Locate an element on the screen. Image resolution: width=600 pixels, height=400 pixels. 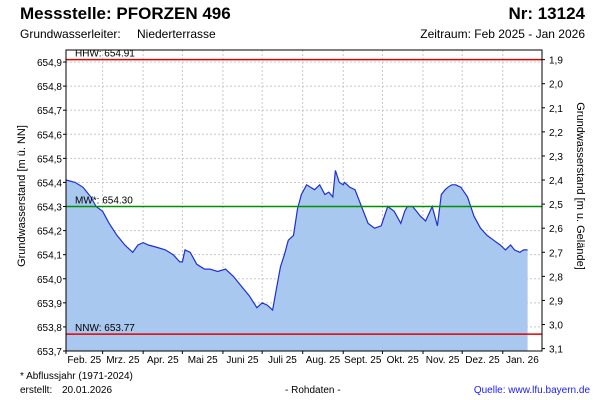
y-right-tick-label: 3,1 is located at coordinates (556, 350).